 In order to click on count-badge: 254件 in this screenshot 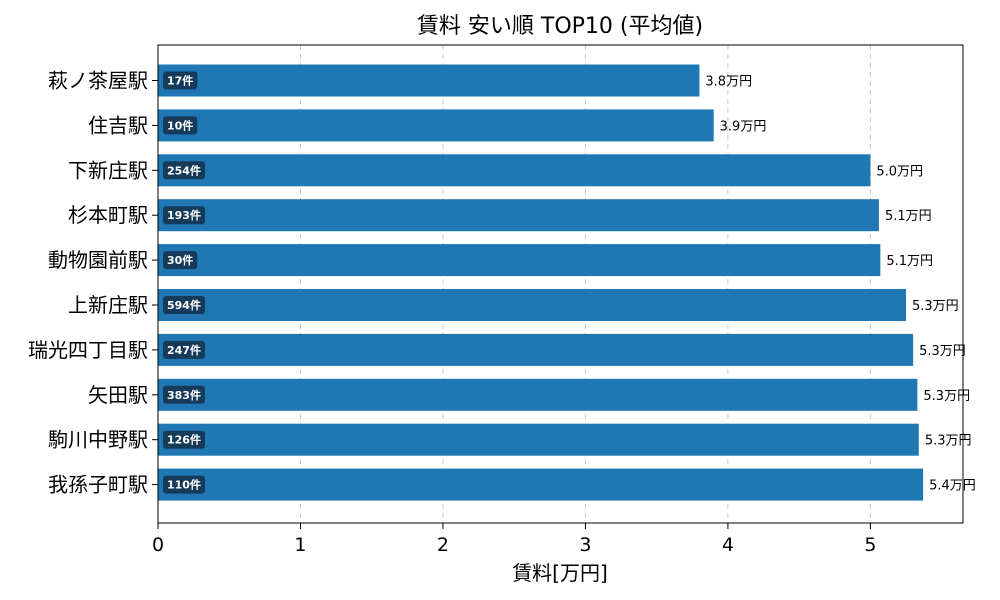, I will do `click(184, 170)`.